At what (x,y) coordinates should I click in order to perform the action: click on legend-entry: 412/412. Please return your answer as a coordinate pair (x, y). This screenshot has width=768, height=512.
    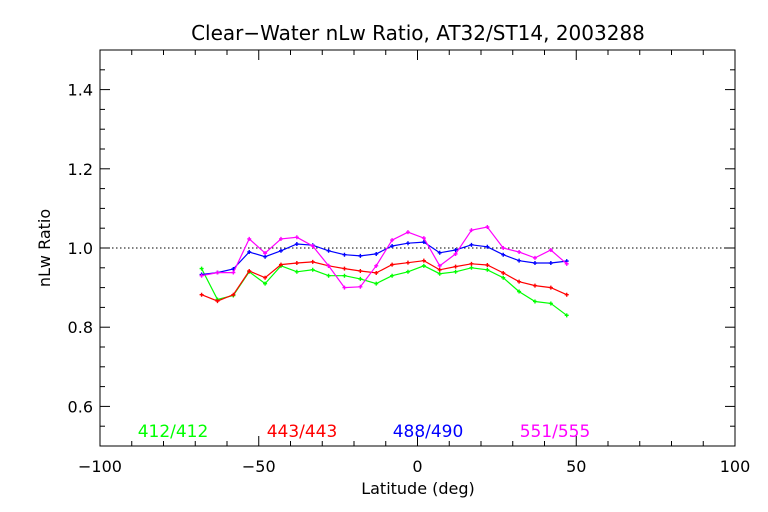
    Looking at the image, I should click on (173, 432).